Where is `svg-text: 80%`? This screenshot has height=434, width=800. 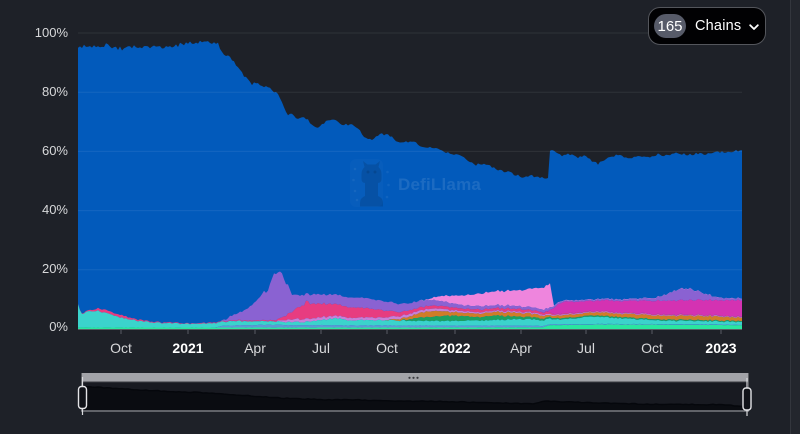
svg-text: 80% is located at coordinates (55, 91).